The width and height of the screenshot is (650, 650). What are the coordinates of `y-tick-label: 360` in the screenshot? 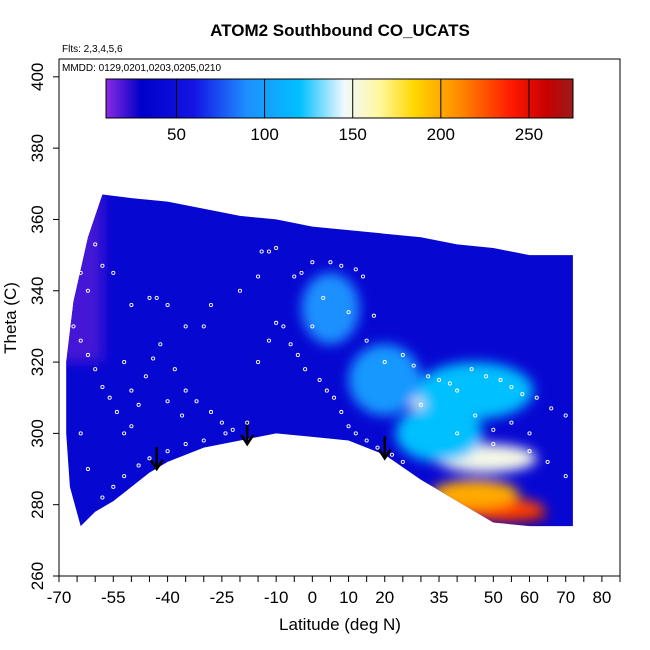 It's located at (37, 219).